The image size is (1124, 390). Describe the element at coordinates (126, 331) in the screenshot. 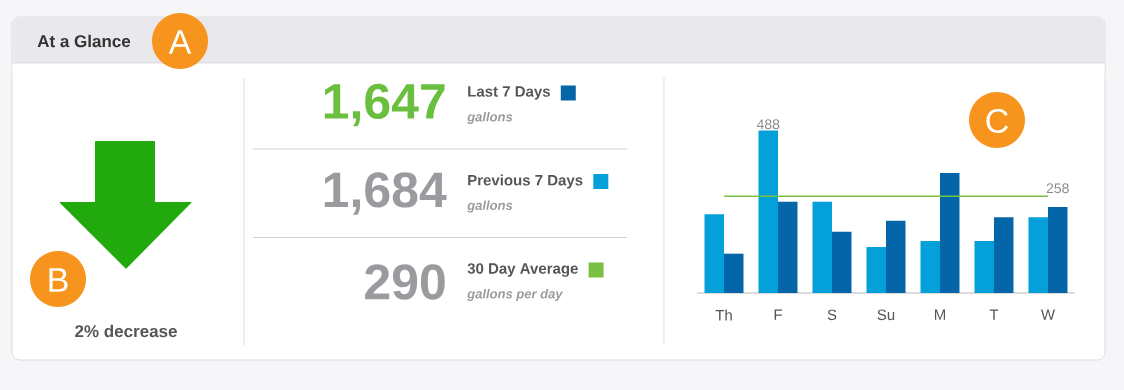

I see `text: 2% decrease` at that location.